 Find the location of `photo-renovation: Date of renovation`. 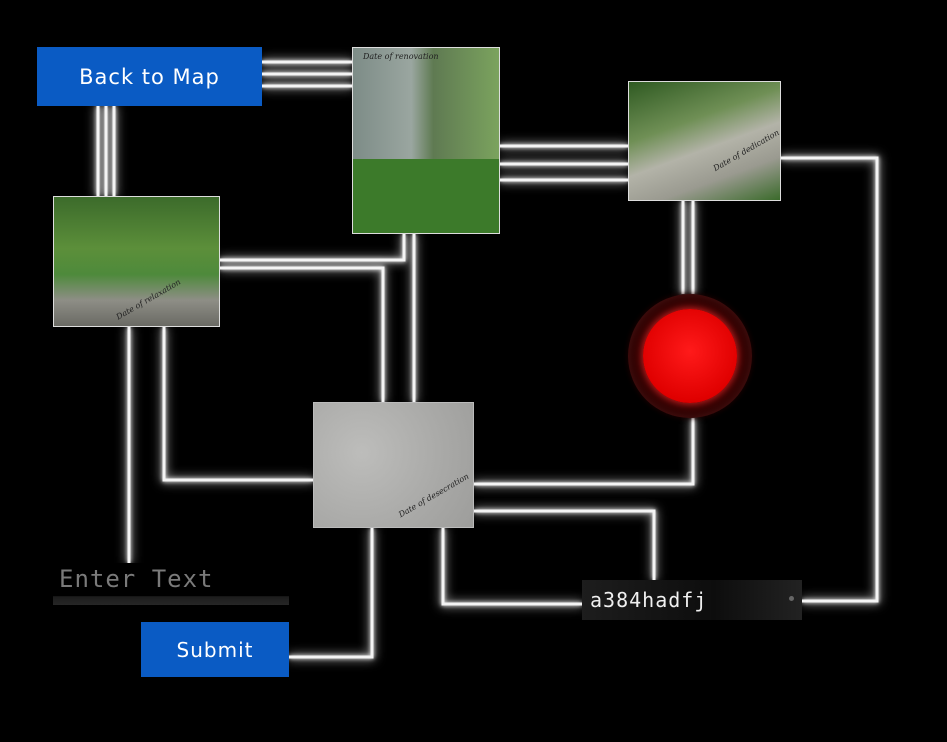

photo-renovation: Date of renovation is located at coordinates (426, 140).